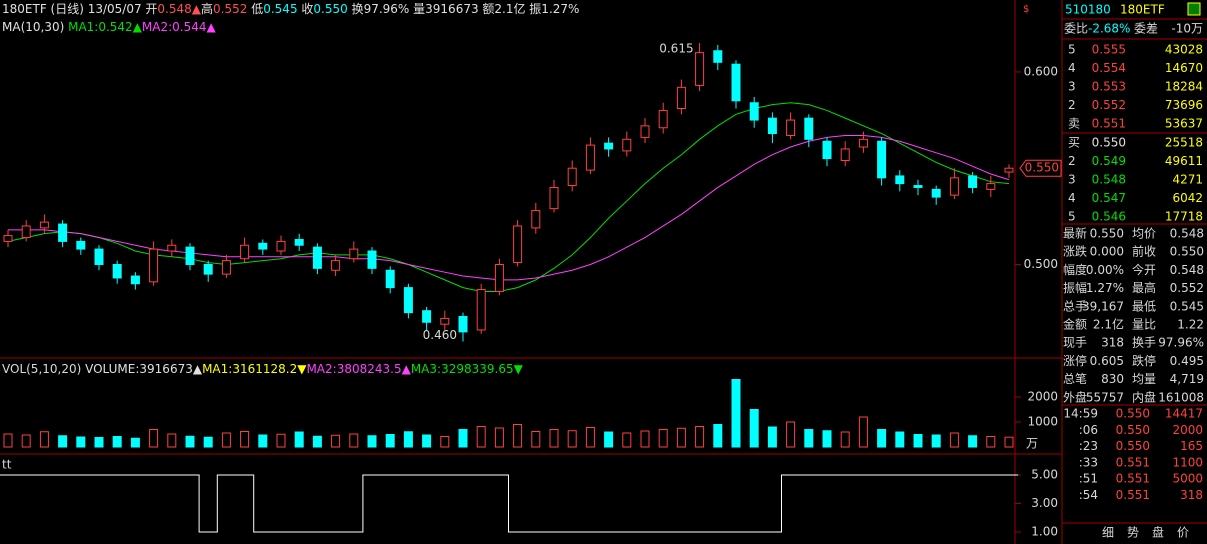 Image resolution: width=1207 pixels, height=544 pixels. I want to click on level: 3, so click(1072, 180).